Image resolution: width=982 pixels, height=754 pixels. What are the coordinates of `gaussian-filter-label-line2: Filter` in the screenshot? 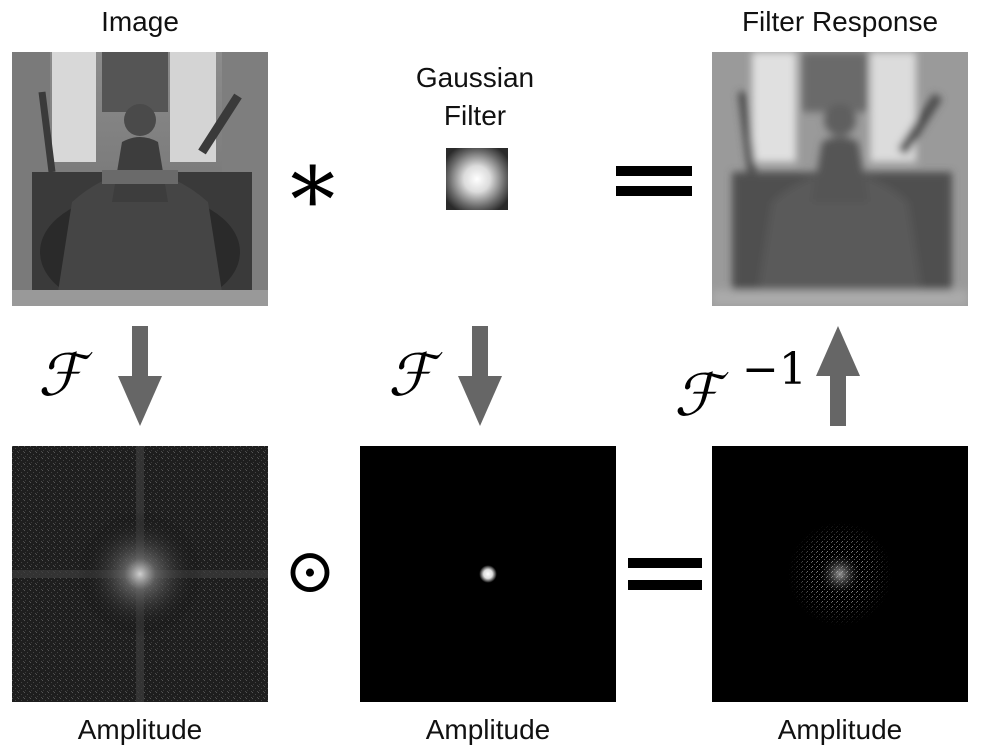 It's located at (475, 115).